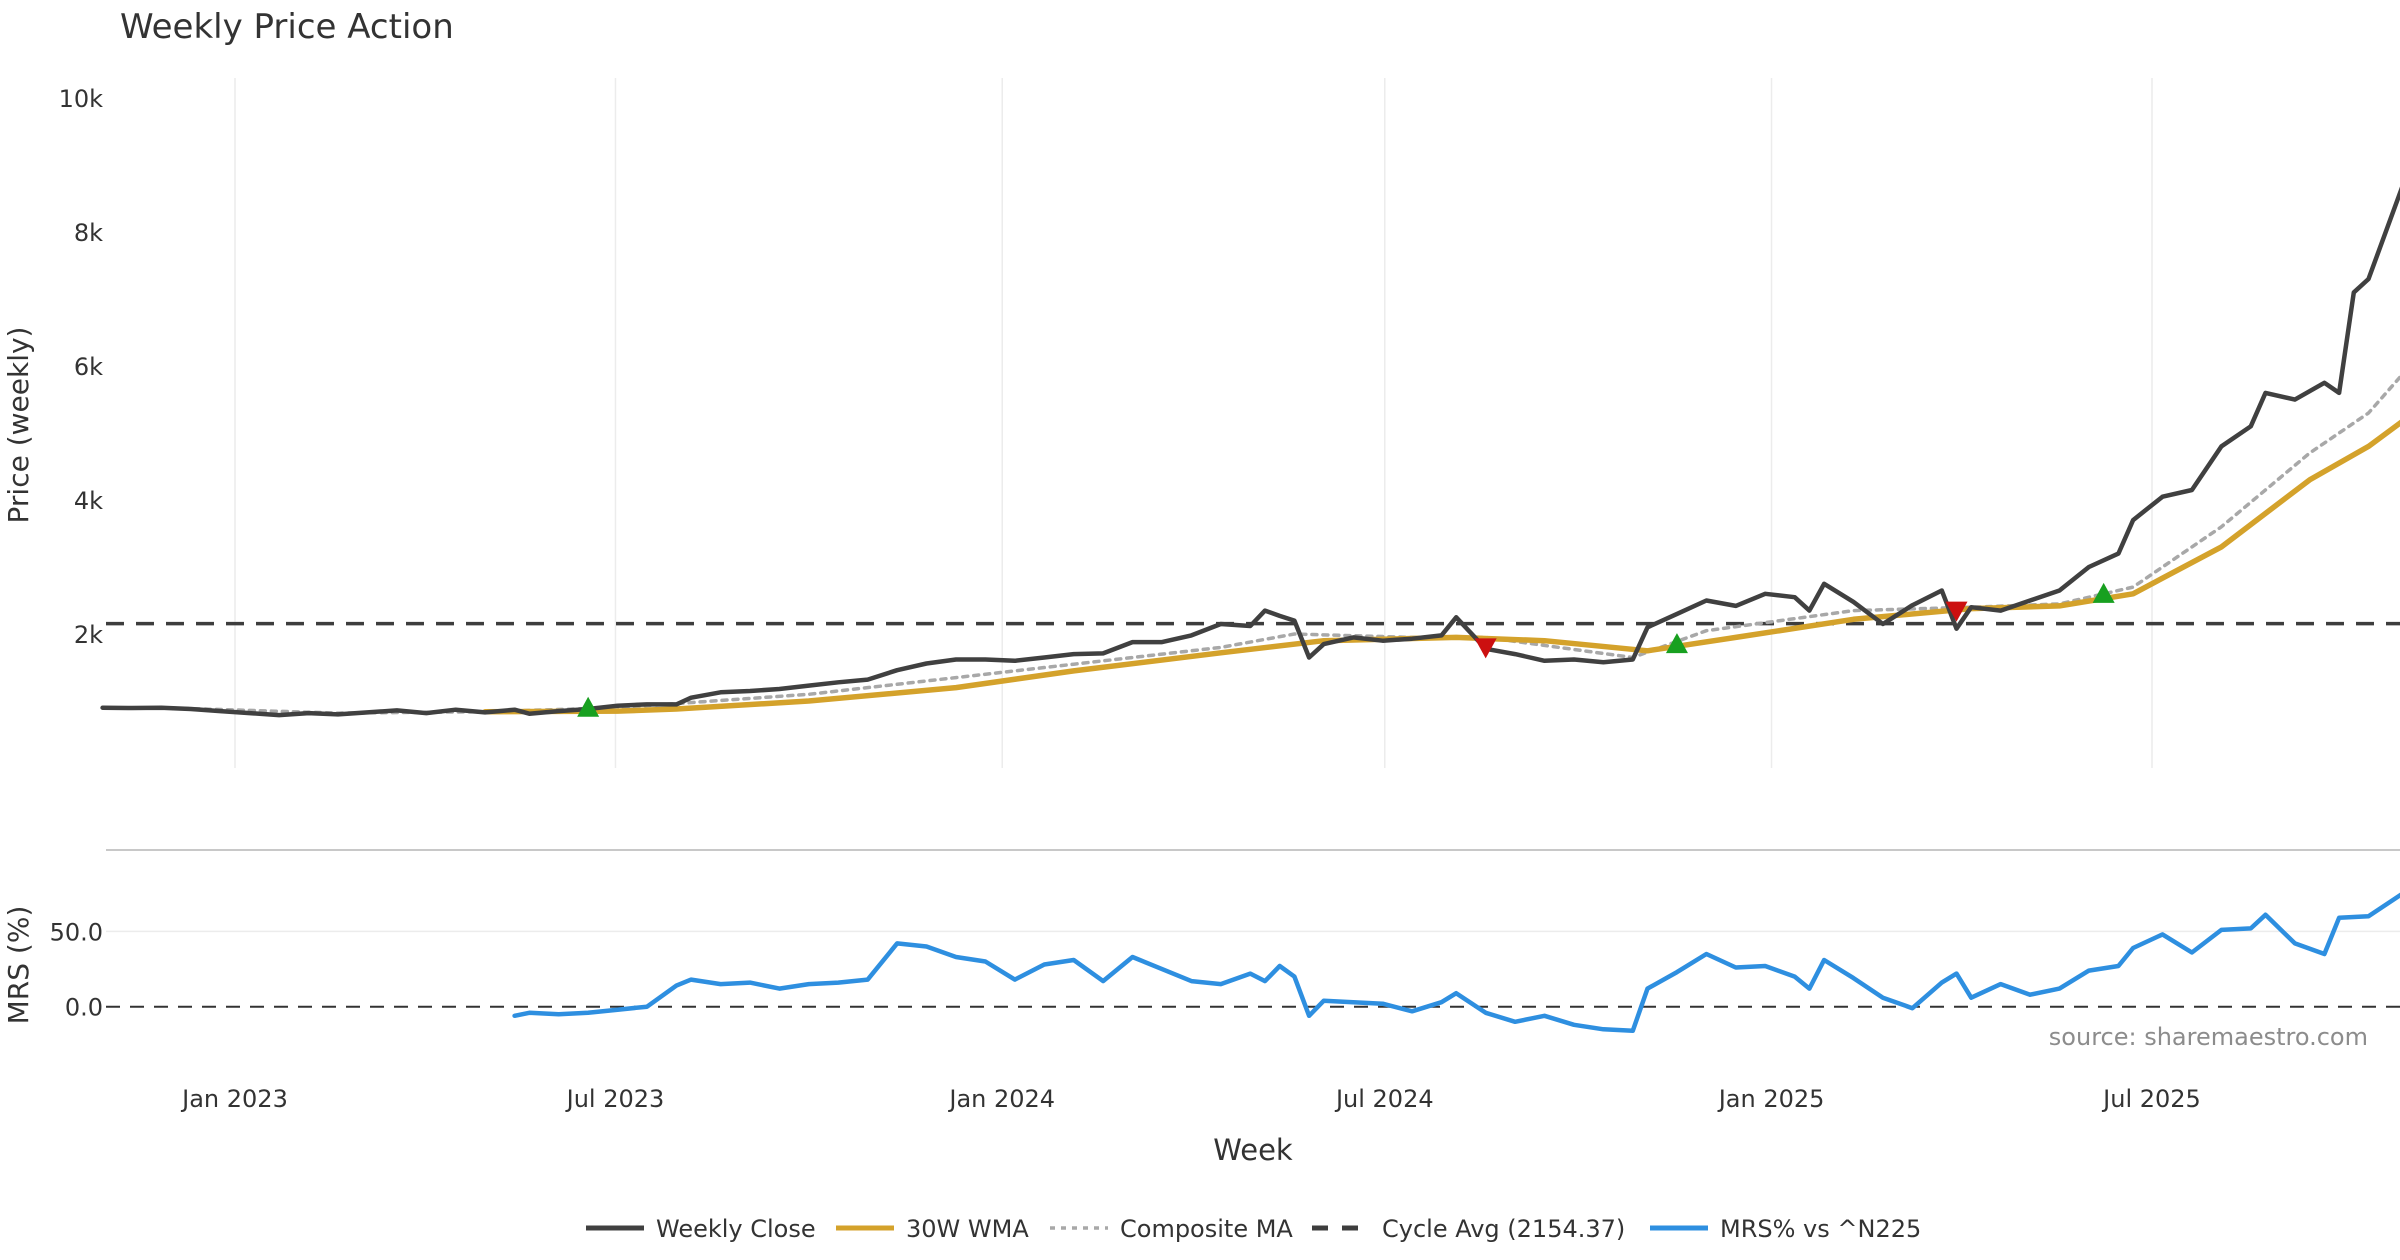 The image size is (2400, 1260). I want to click on legend-item-close: Weekly Close, so click(701, 1229).